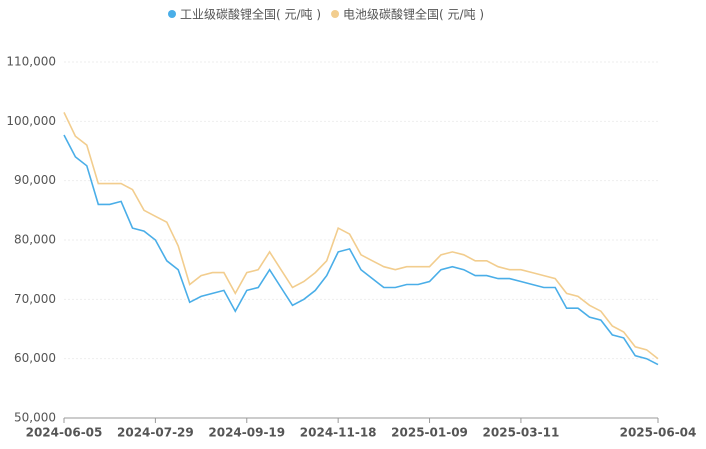 The height and width of the screenshot is (449, 706). Describe the element at coordinates (35, 358) in the screenshot. I see `y-tick-label: 60,000` at that location.